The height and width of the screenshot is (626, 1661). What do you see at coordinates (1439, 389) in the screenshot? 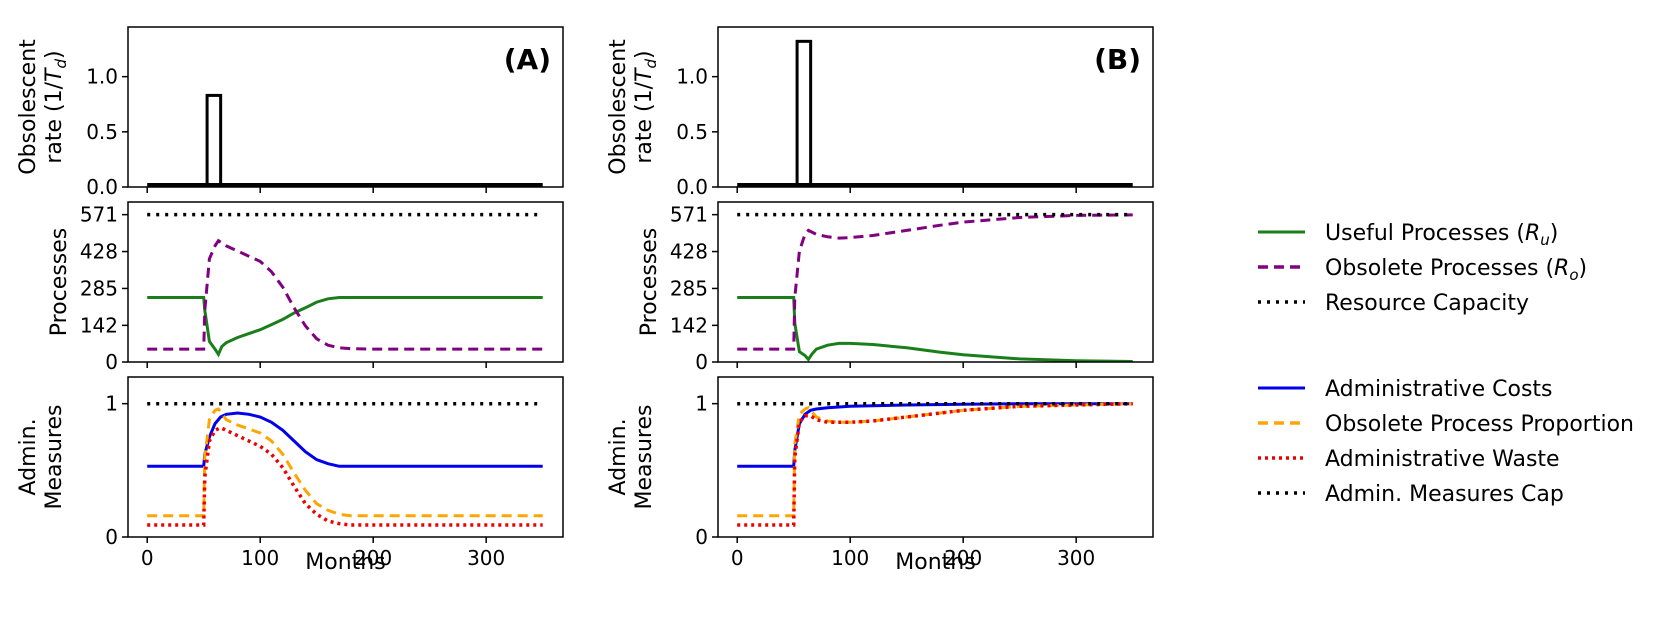
I see `legend-label-costs: Administrative Costs` at bounding box center [1439, 389].